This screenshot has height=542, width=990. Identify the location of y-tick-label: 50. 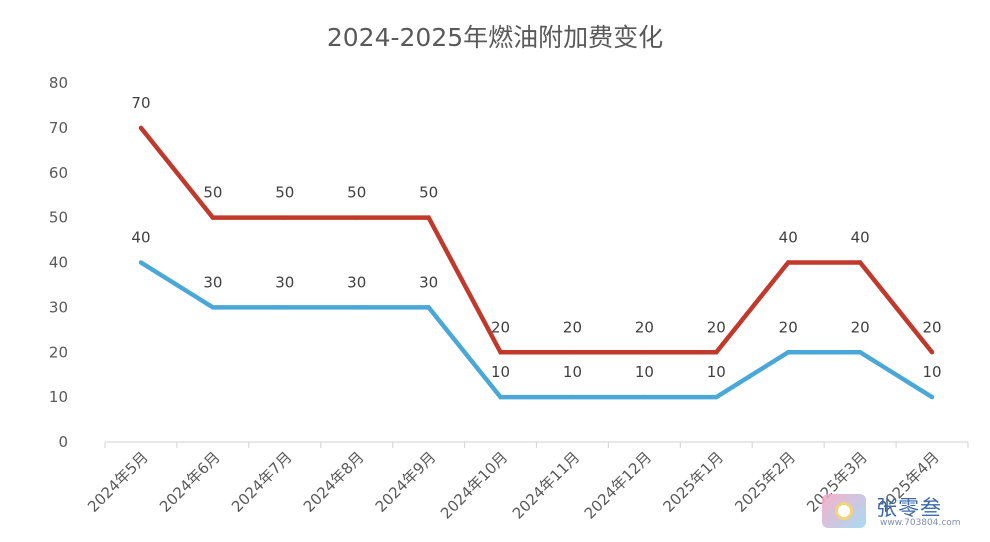
(58, 218).